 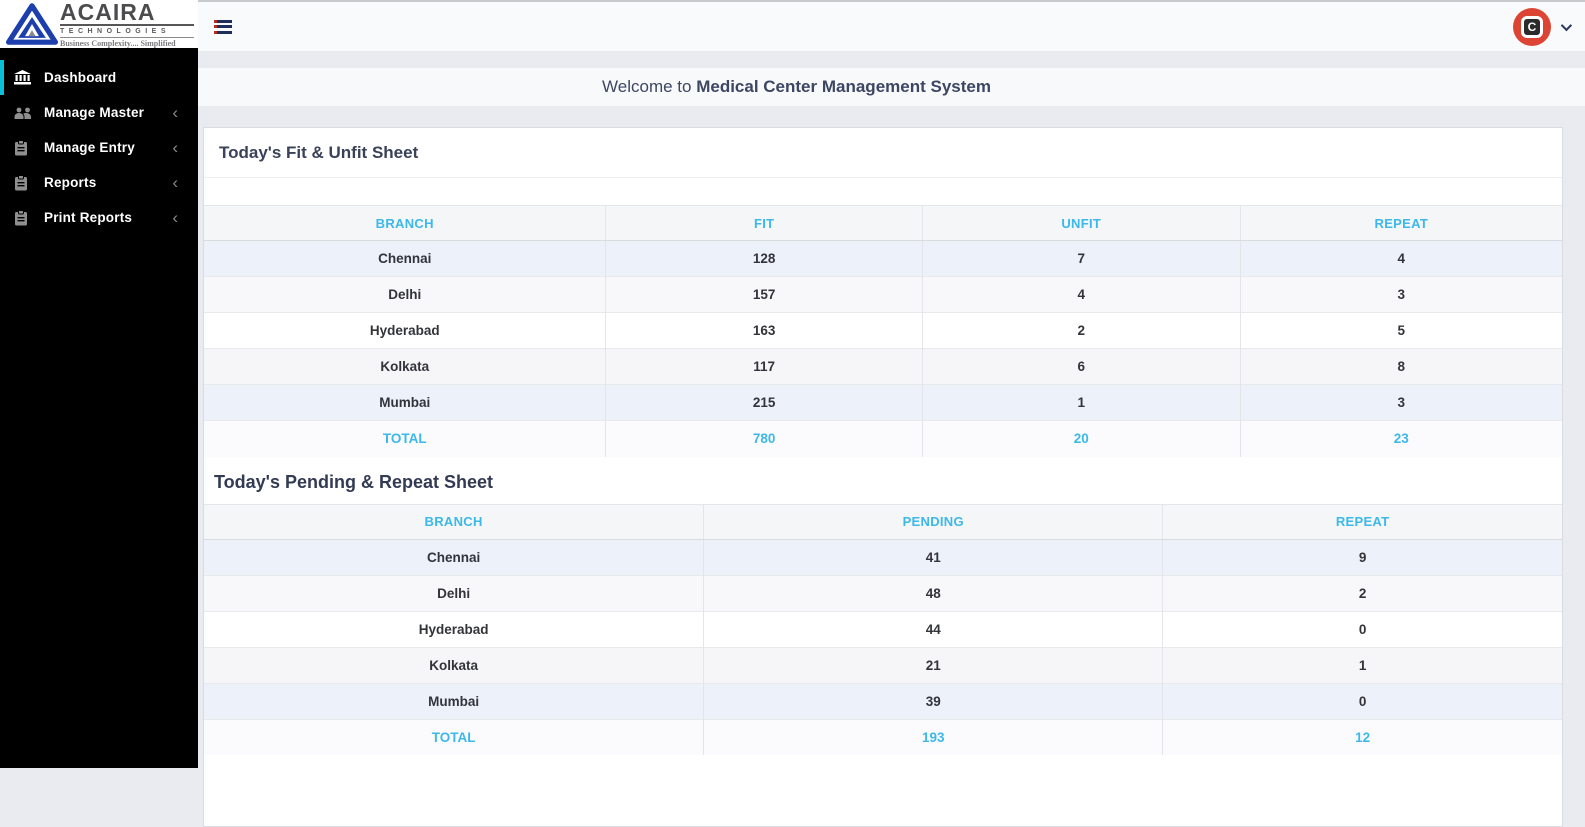 What do you see at coordinates (933, 700) in the screenshot?
I see `cell-pending: 39` at bounding box center [933, 700].